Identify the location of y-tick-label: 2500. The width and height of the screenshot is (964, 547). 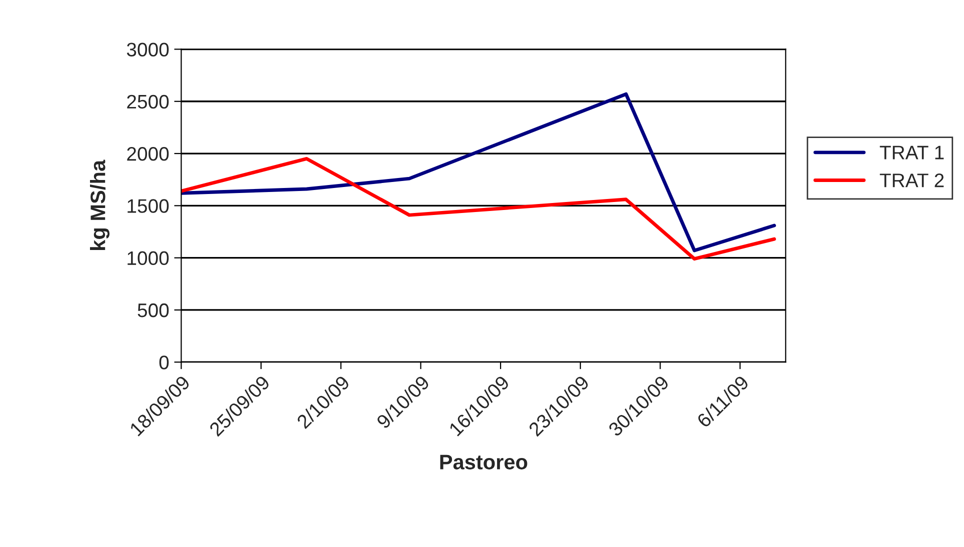
(148, 101).